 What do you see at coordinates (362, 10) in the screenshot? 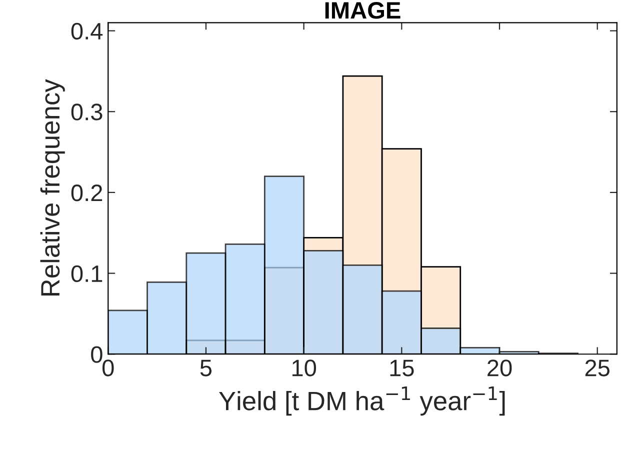
I see `chart-title: IMAGE` at bounding box center [362, 10].